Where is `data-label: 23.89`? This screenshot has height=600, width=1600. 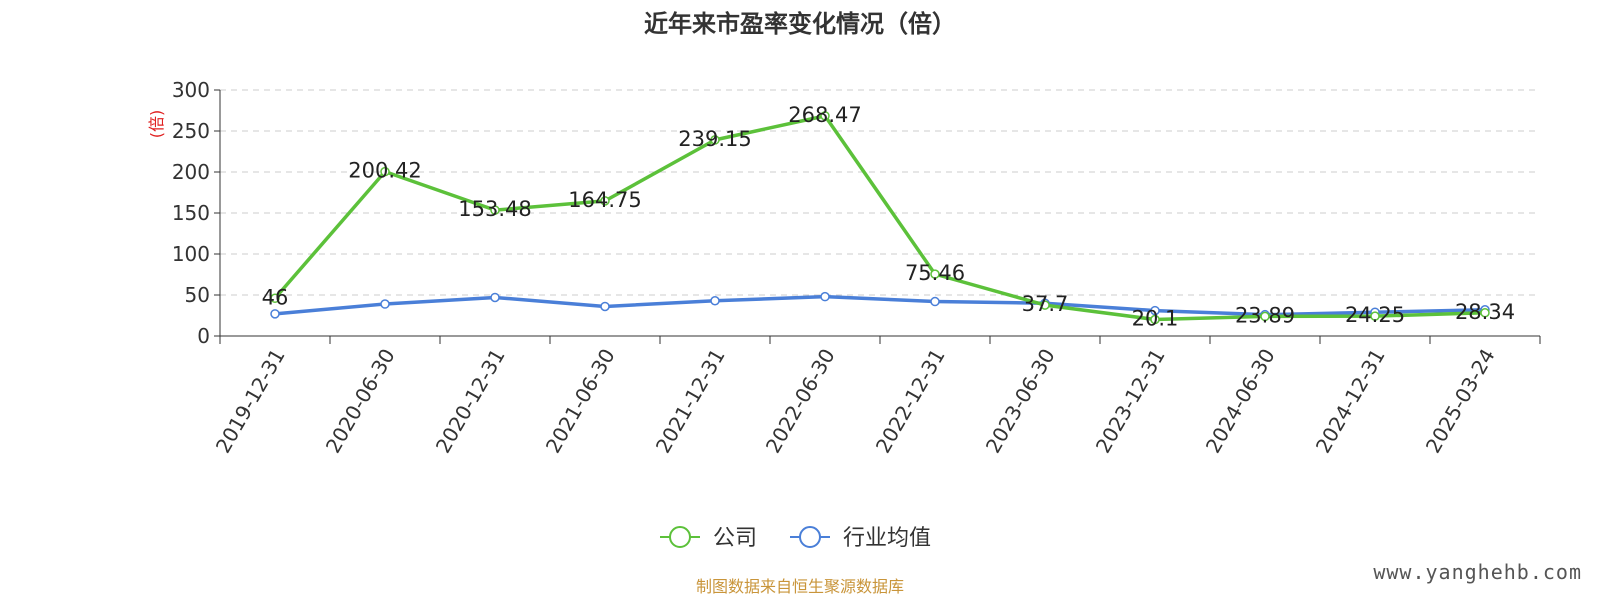 data-label: 23.89 is located at coordinates (1265, 315).